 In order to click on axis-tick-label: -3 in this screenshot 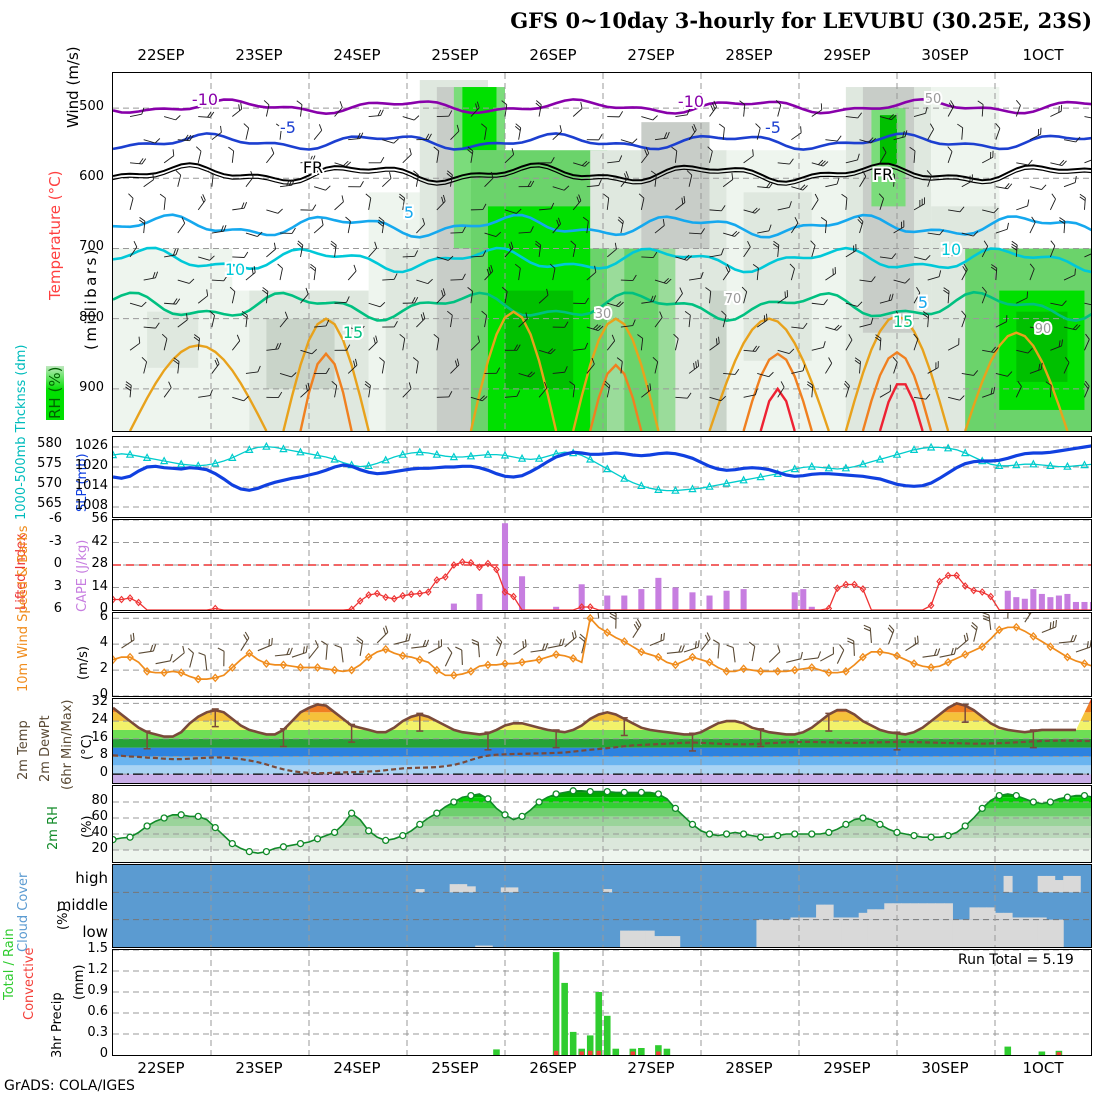, I will do `click(55, 541)`.